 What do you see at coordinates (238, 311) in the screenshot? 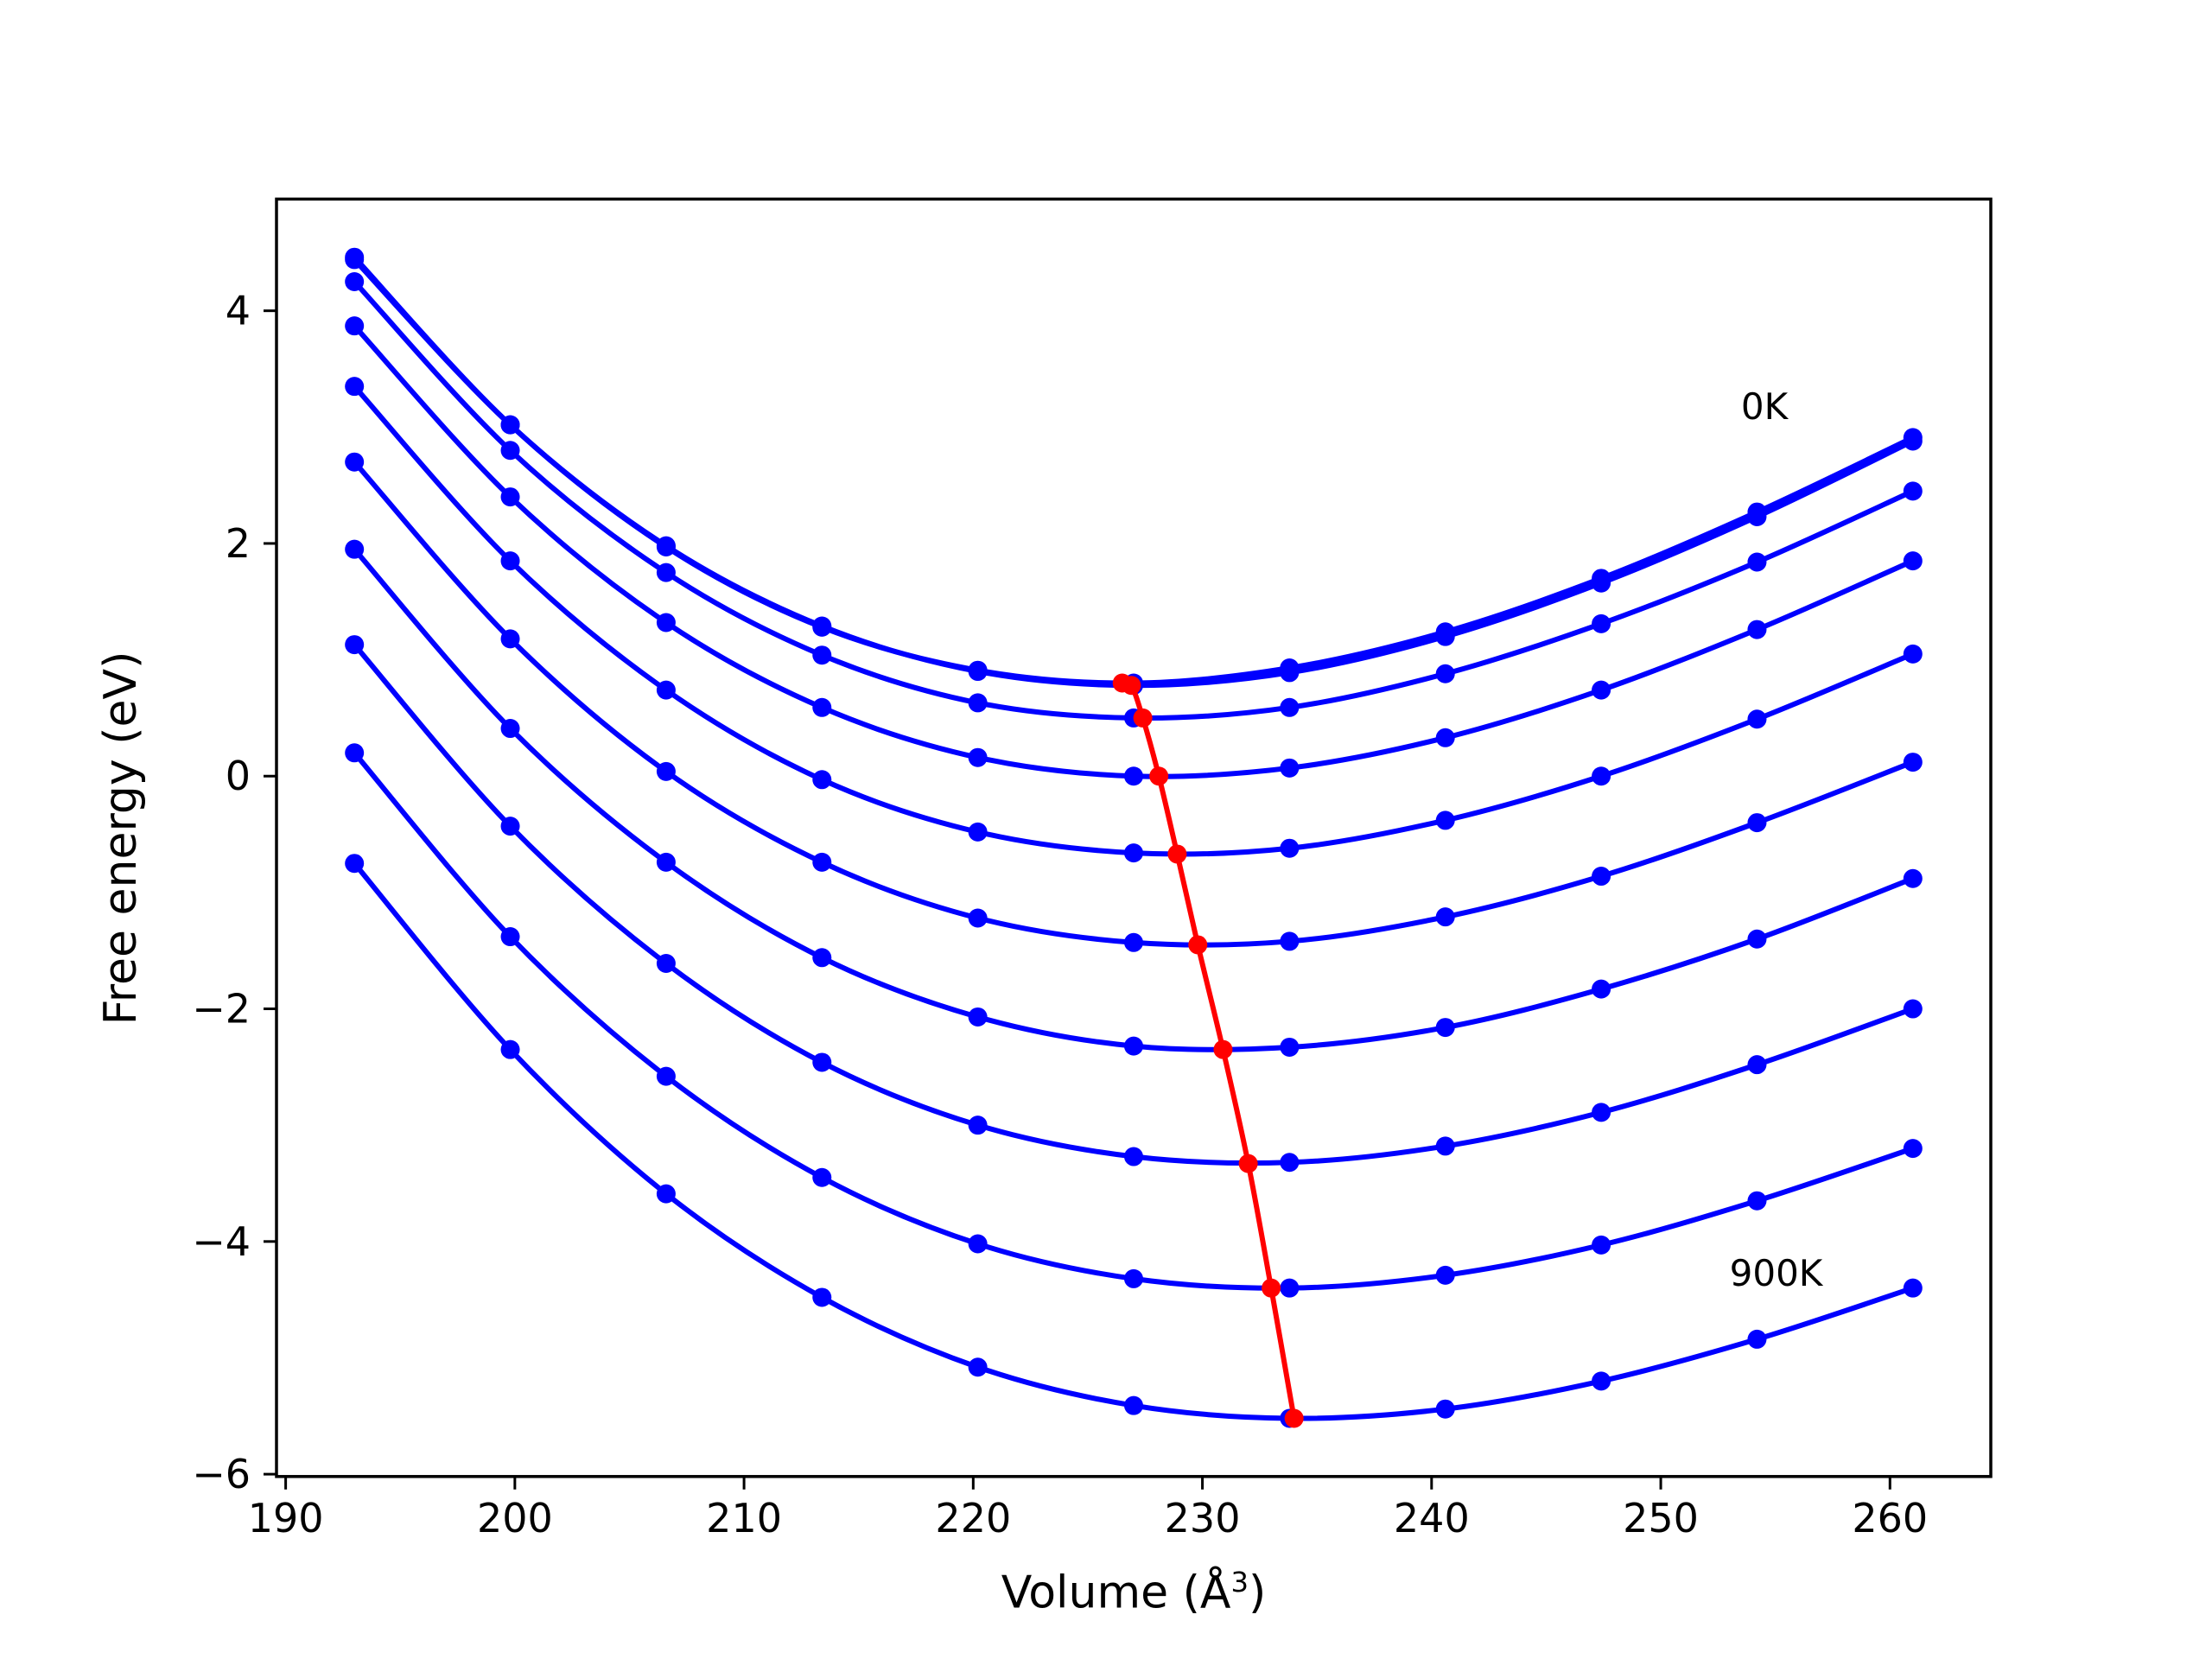
I see `y-tick-label: 4` at bounding box center [238, 311].